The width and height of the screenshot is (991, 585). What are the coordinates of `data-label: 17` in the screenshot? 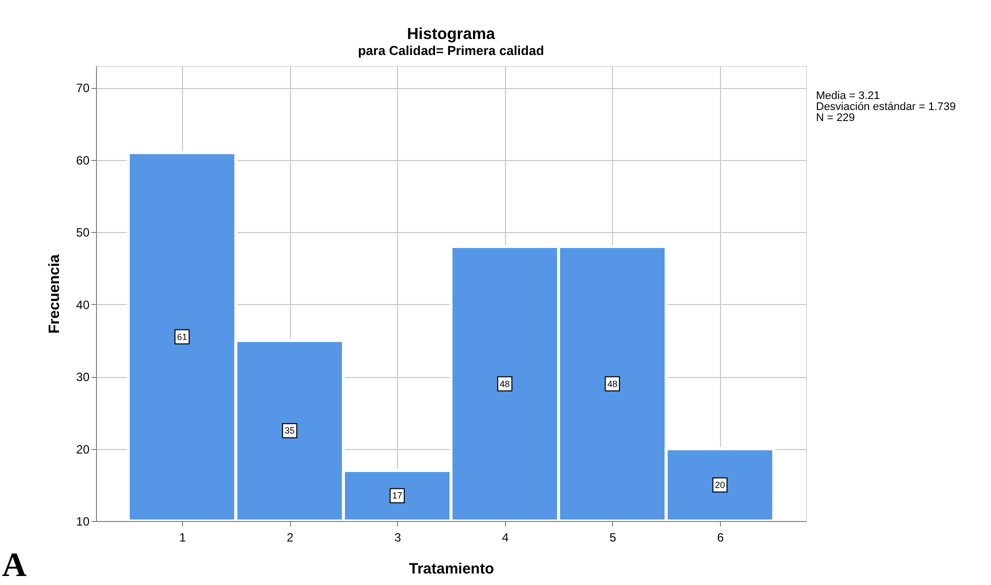 It's located at (397, 495).